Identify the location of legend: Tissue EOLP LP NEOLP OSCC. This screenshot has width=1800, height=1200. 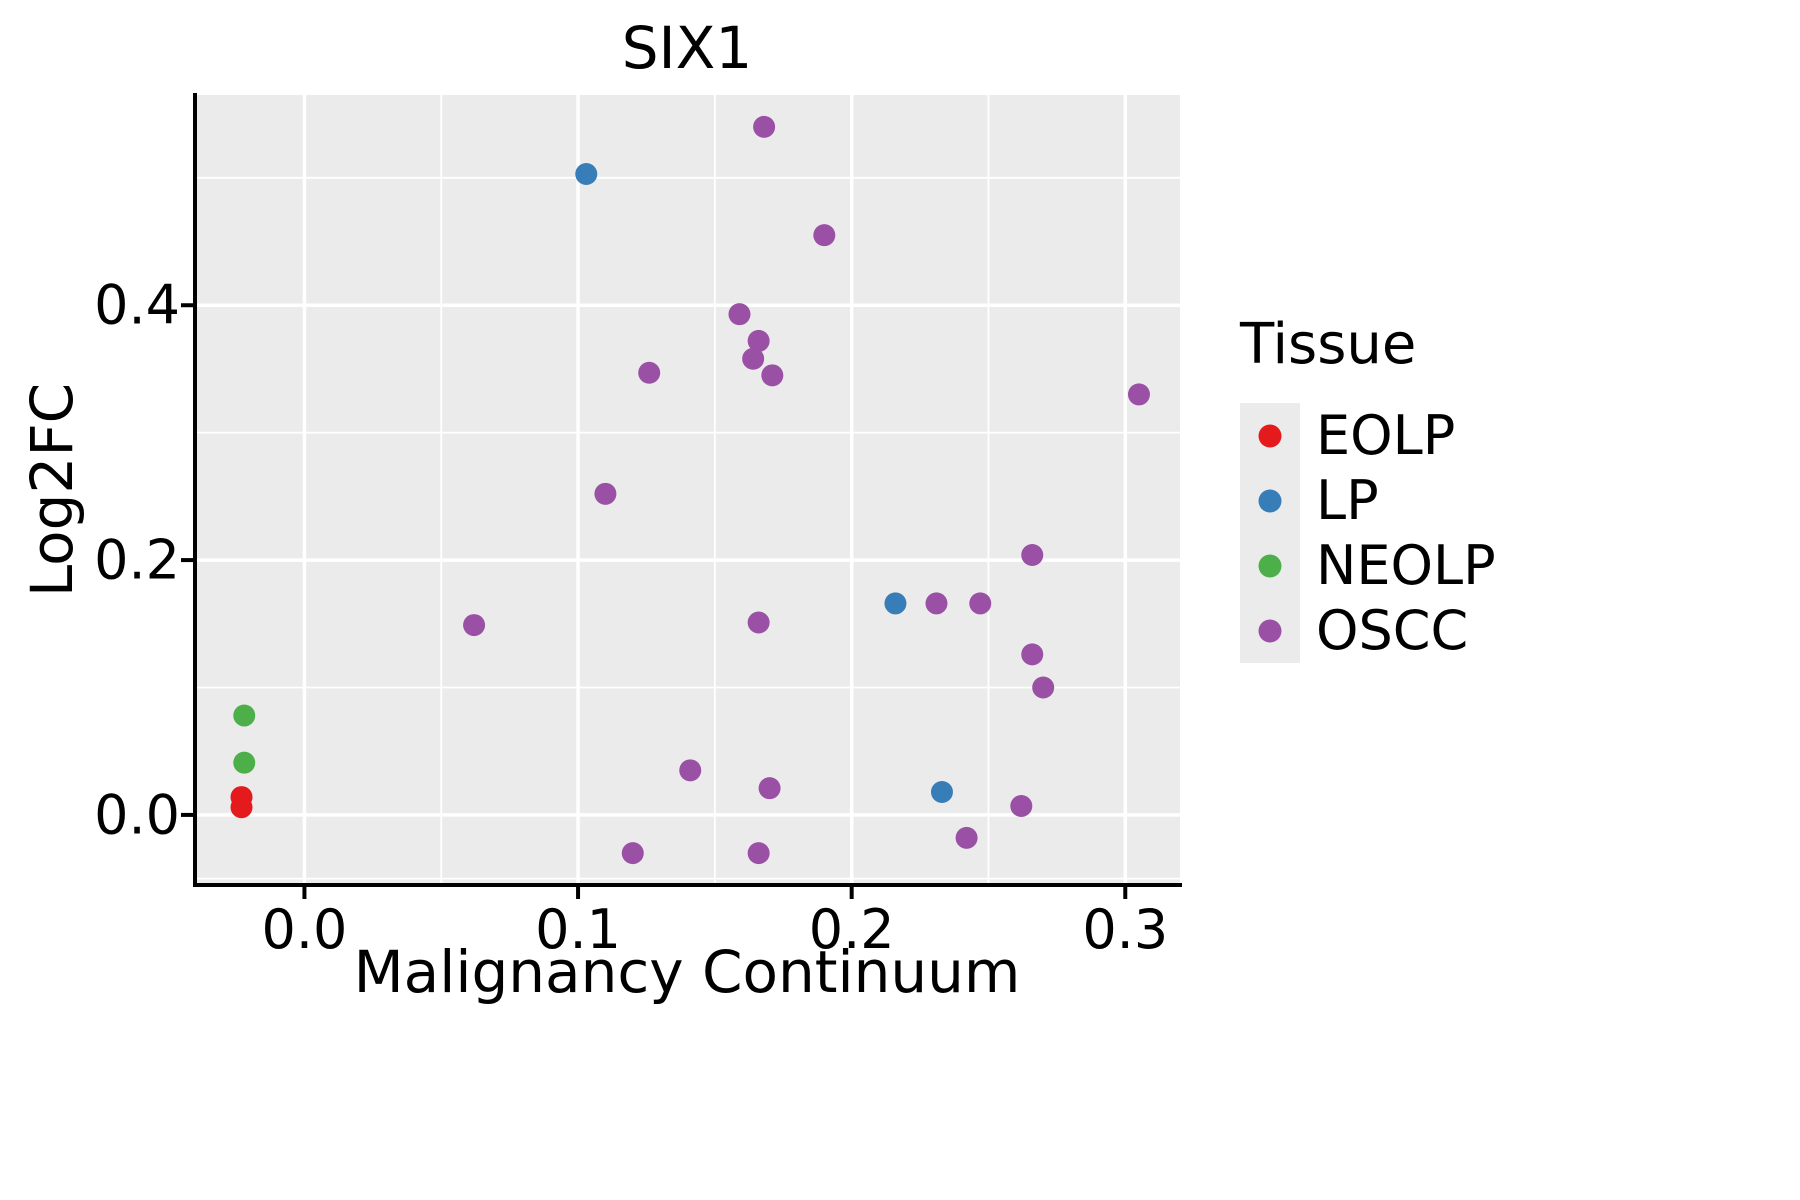
(1368, 487).